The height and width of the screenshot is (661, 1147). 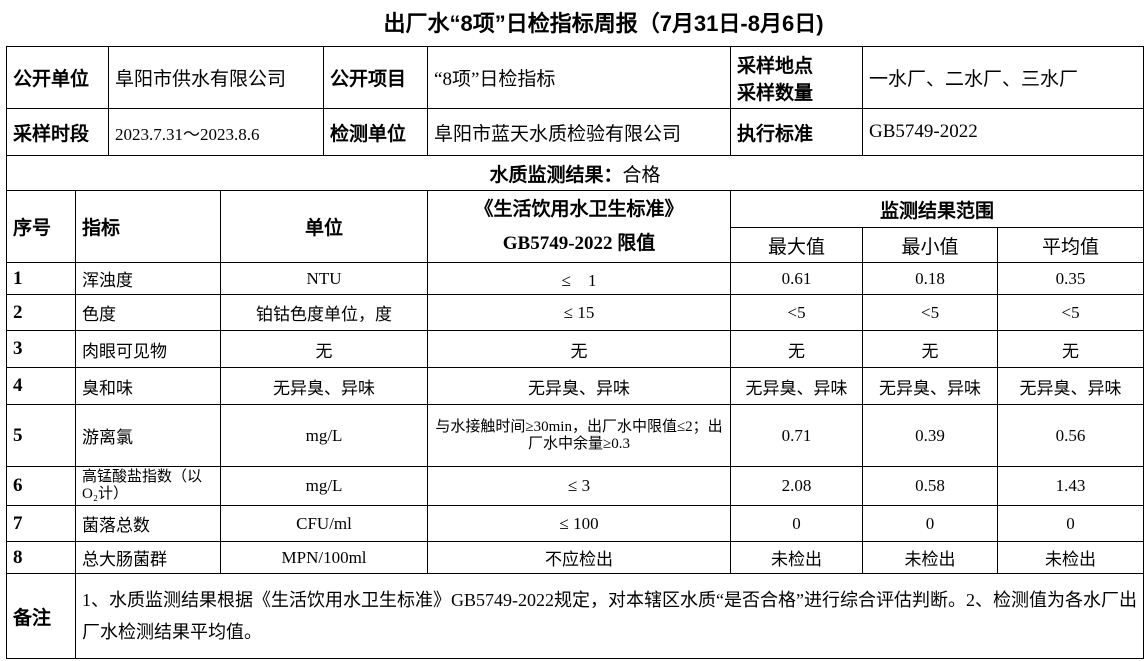 I want to click on header-min: 最小值, so click(x=930, y=245).